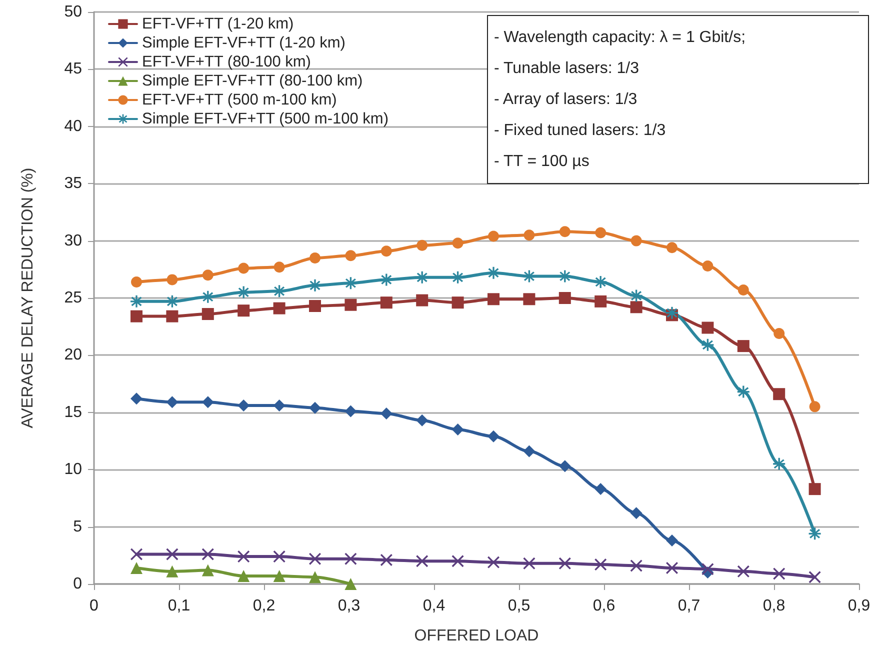 This screenshot has height=658, width=874. Describe the element at coordinates (620, 38) in the screenshot. I see `annotation: - Wavelength capacity: λ = 1 Gbit/s;` at that location.